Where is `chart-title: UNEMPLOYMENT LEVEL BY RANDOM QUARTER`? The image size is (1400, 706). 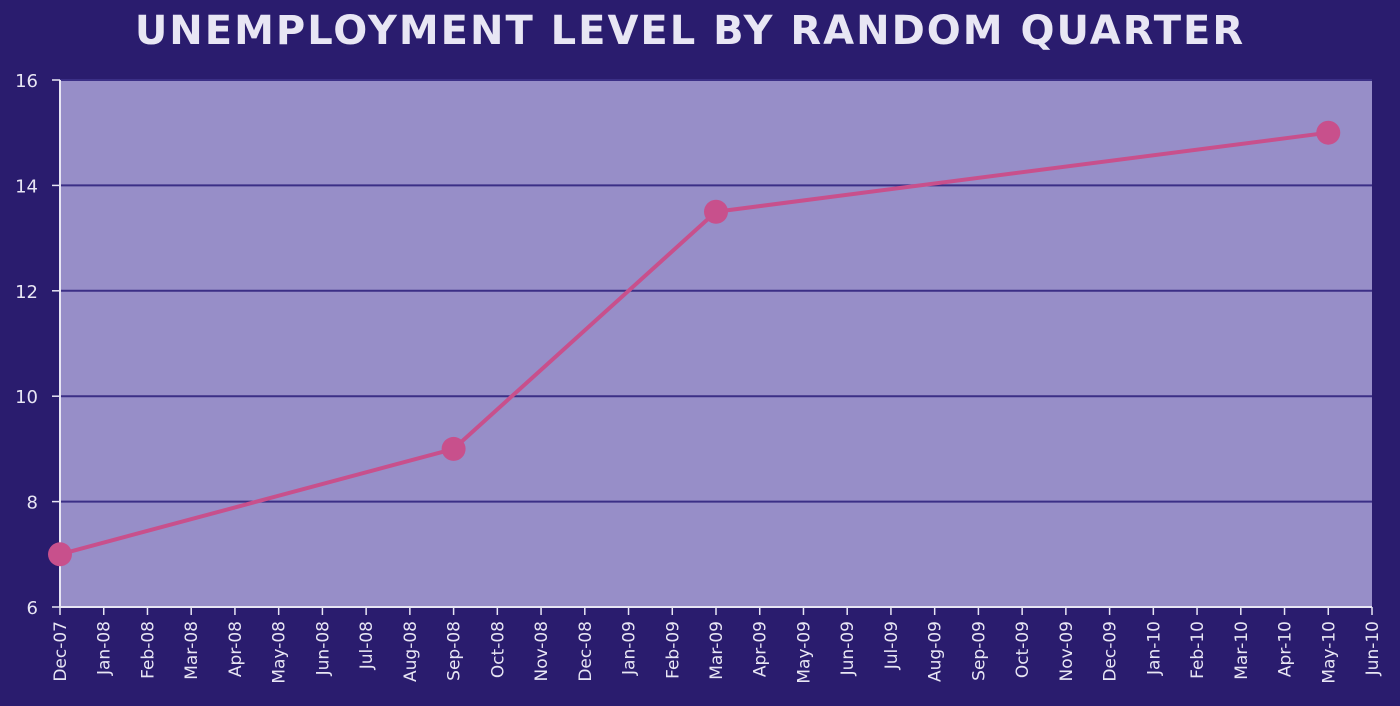 chart-title: UNEMPLOYMENT LEVEL BY RANDOM QUARTER is located at coordinates (690, 31).